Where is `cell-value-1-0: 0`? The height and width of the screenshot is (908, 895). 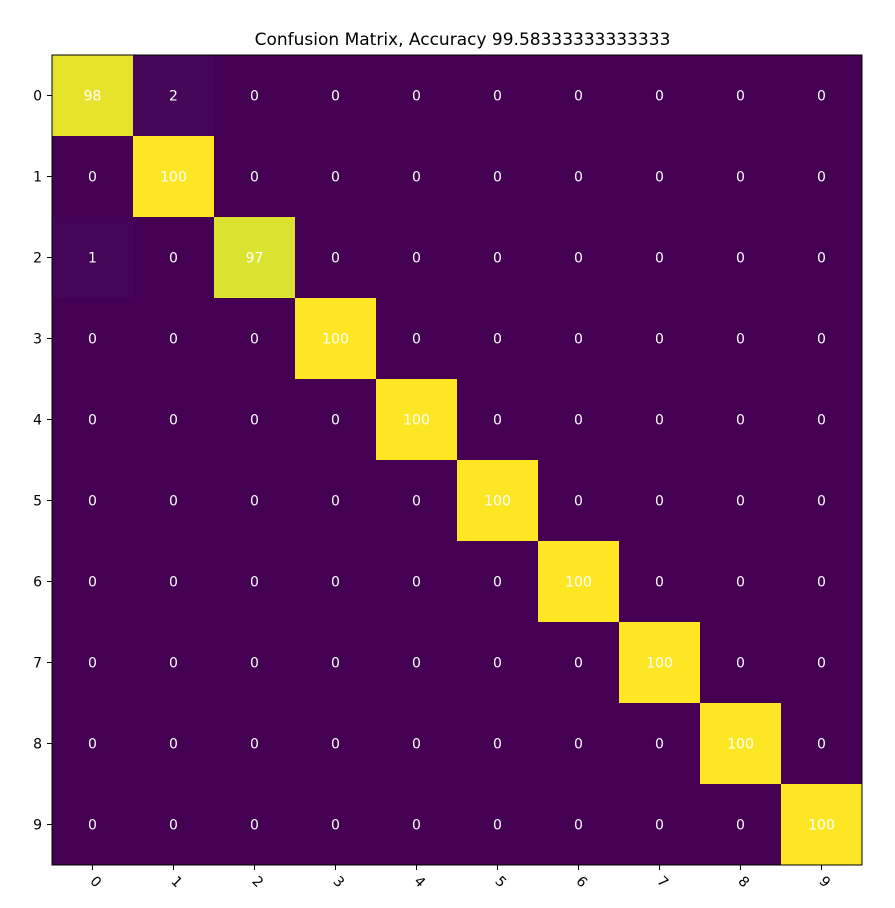
cell-value-1-0: 0 is located at coordinates (92, 178).